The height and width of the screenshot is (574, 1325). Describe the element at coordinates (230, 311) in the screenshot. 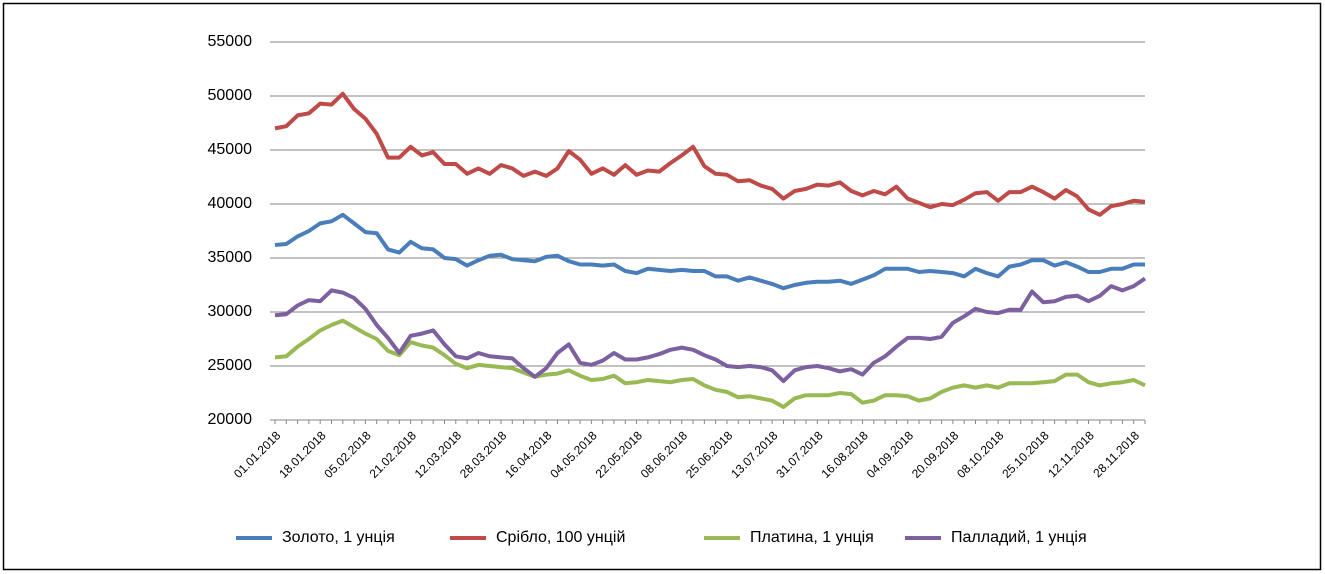

I see `y-tick-label: 30000` at that location.